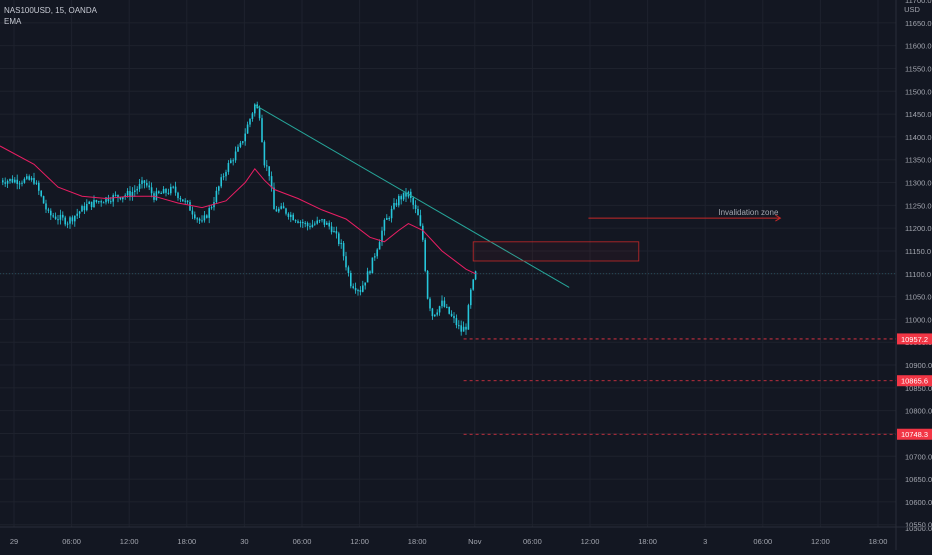  I want to click on price-tick-label: 10800.0, so click(918, 411).